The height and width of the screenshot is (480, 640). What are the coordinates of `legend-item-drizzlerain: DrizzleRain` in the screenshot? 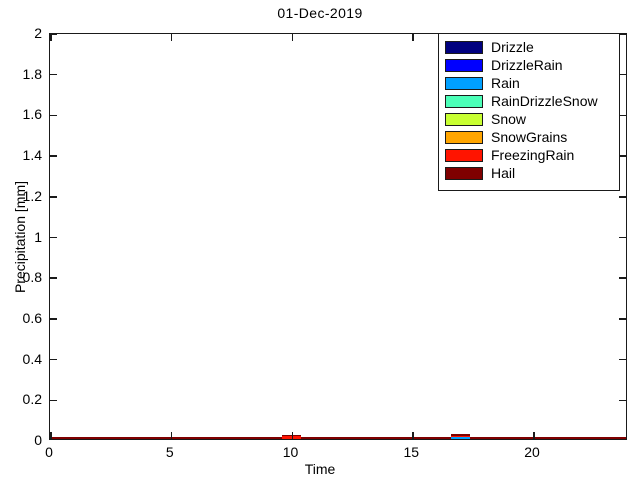 It's located at (529, 65).